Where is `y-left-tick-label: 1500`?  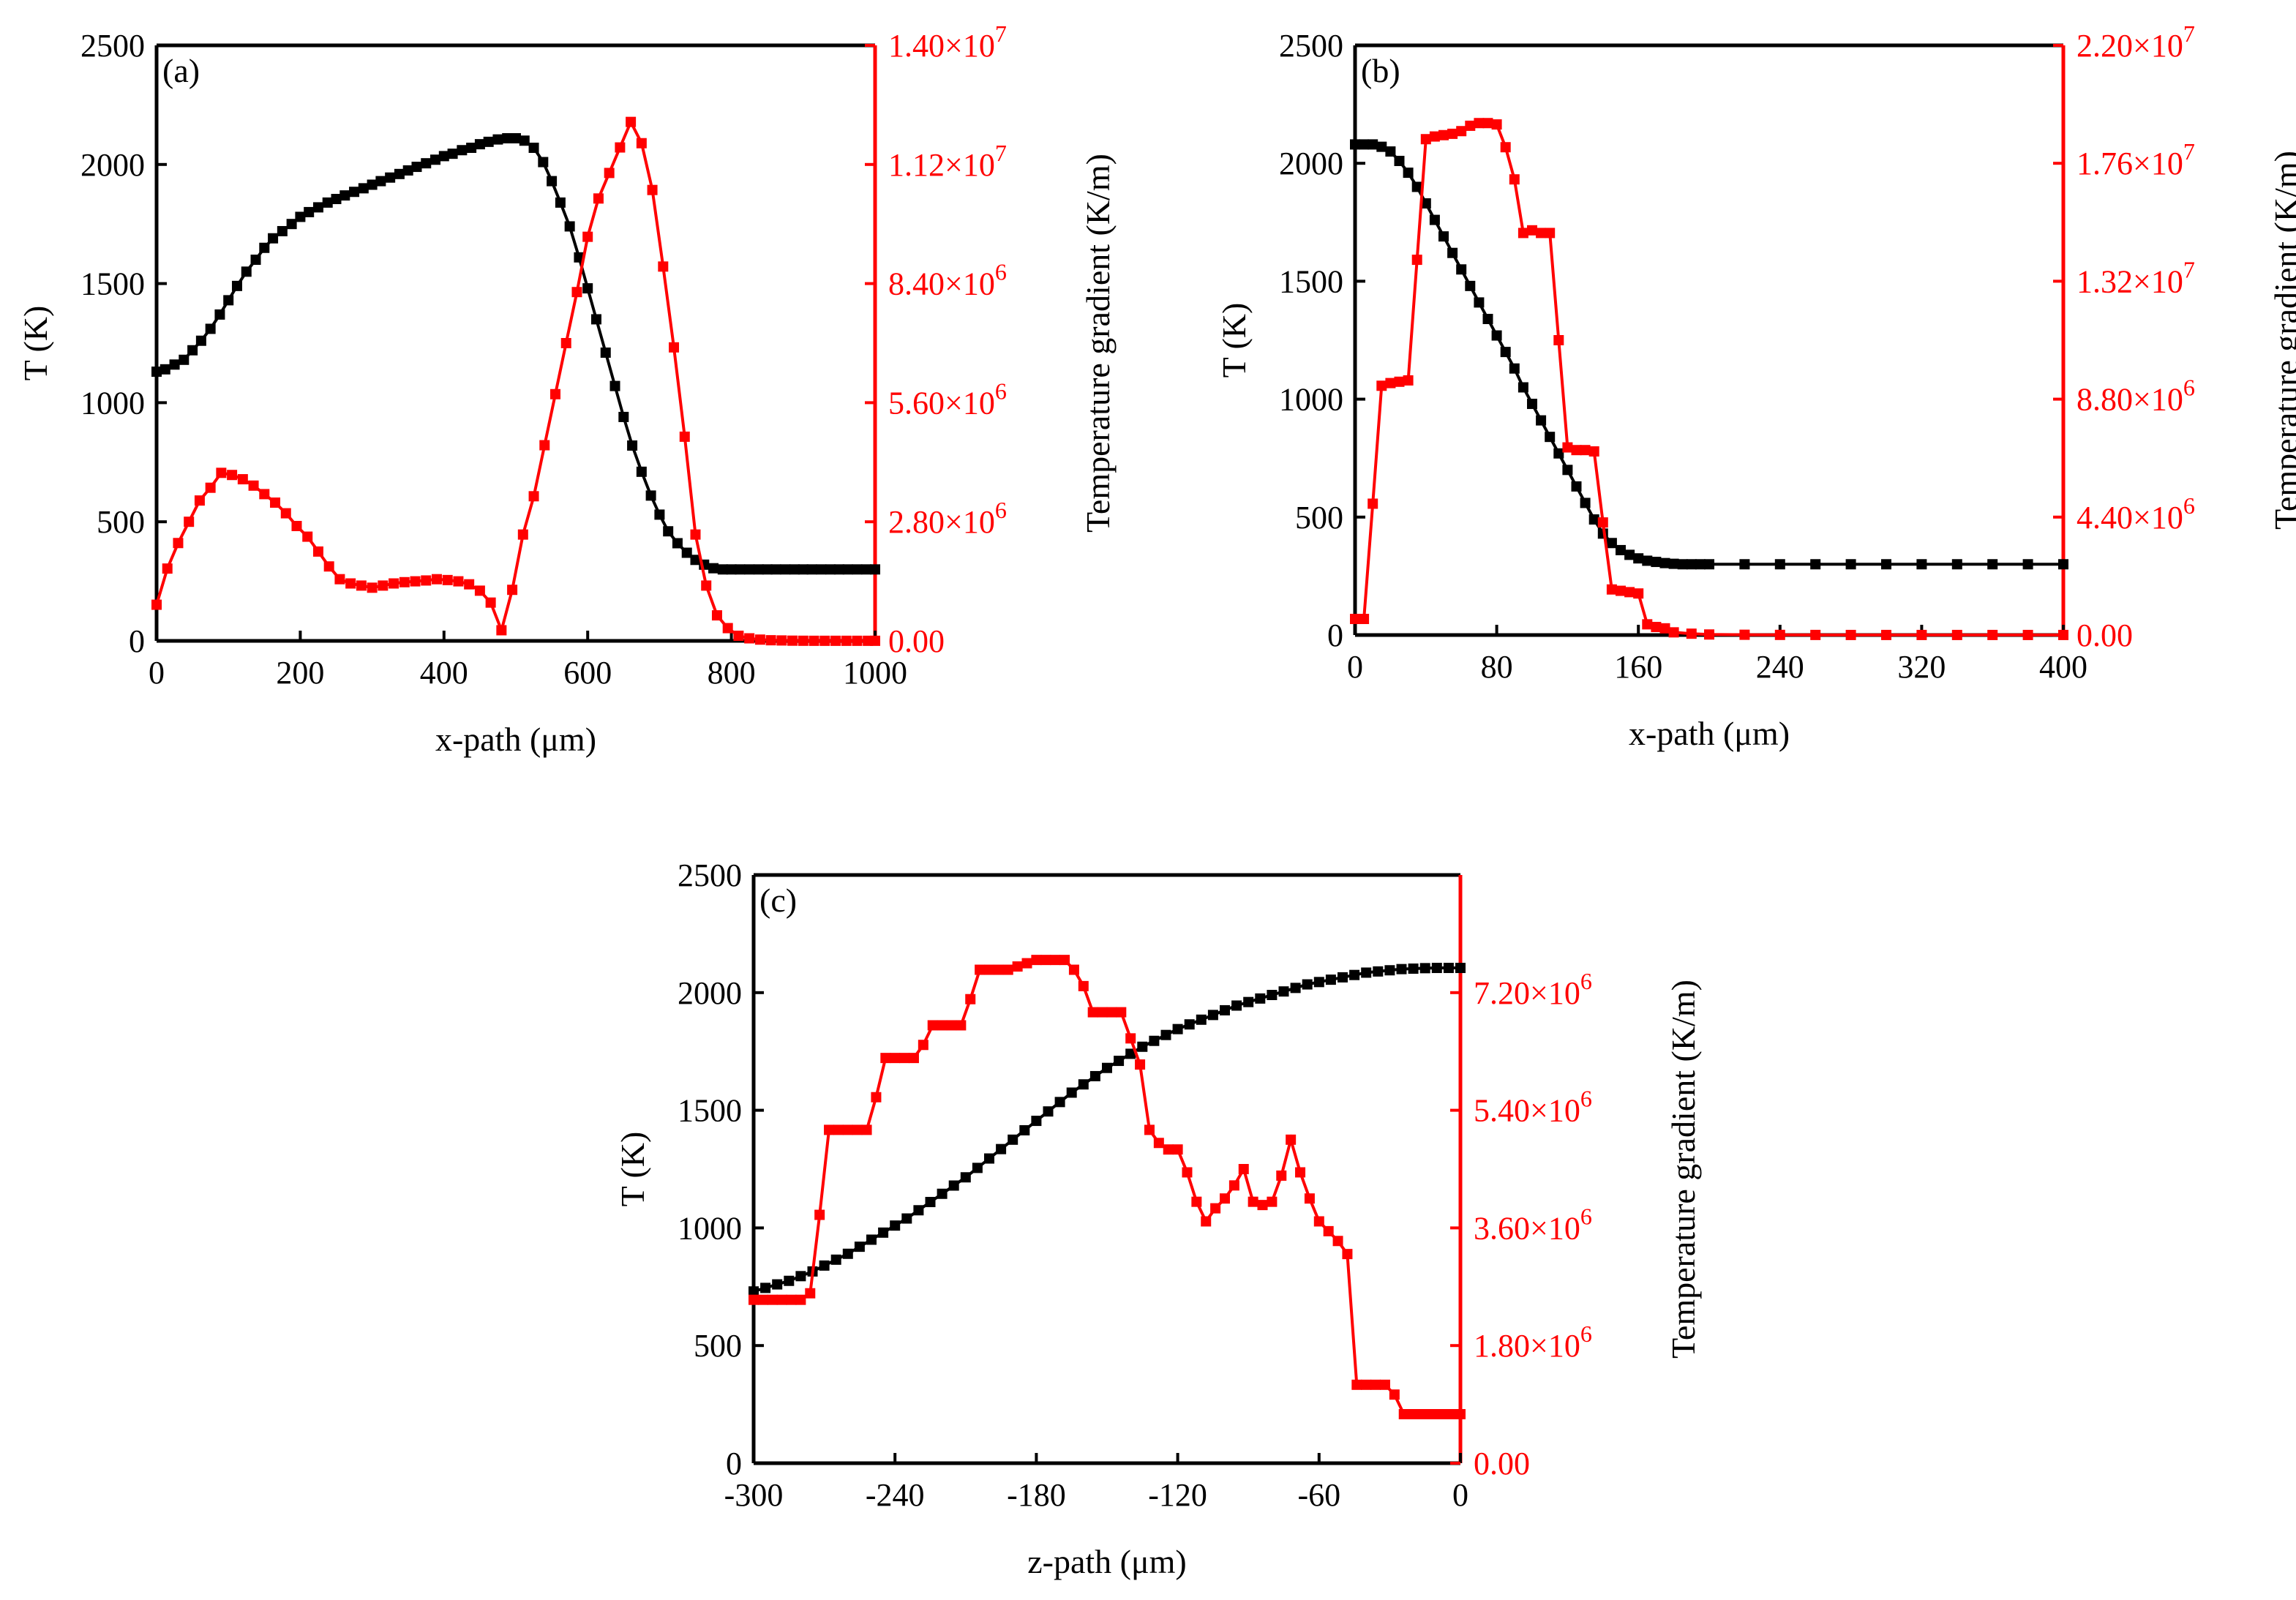 y-left-tick-label: 1500 is located at coordinates (710, 1111).